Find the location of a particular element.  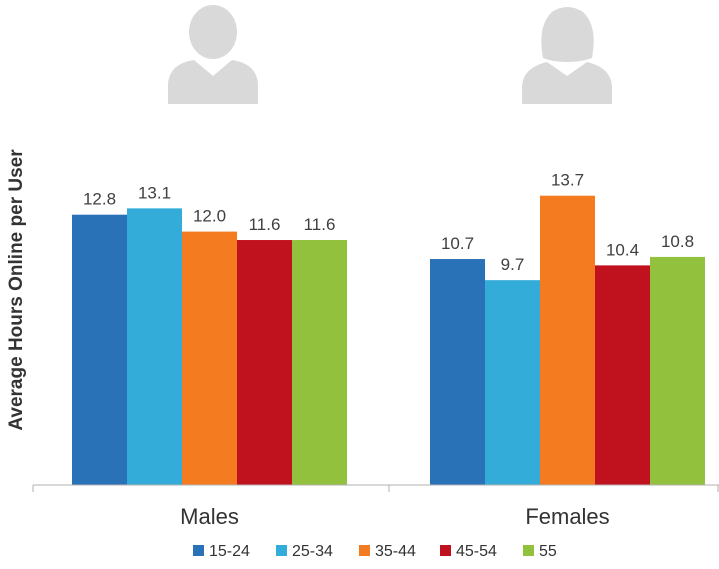

legend-label-15-24: 15-24 is located at coordinates (229, 551).